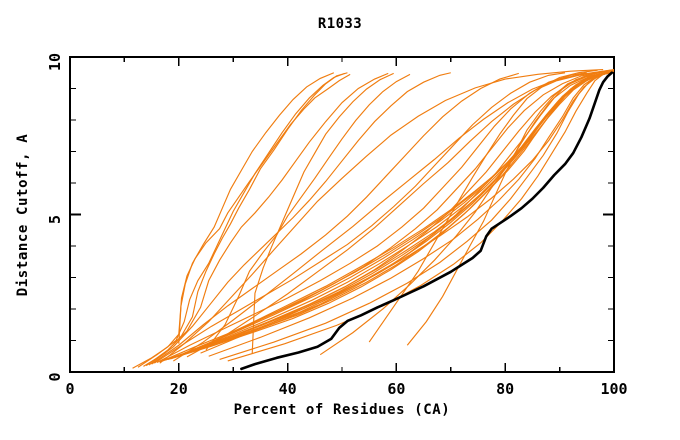  Describe the element at coordinates (342, 410) in the screenshot. I see `x-axis-title: Percent of Residues (CA)` at that location.